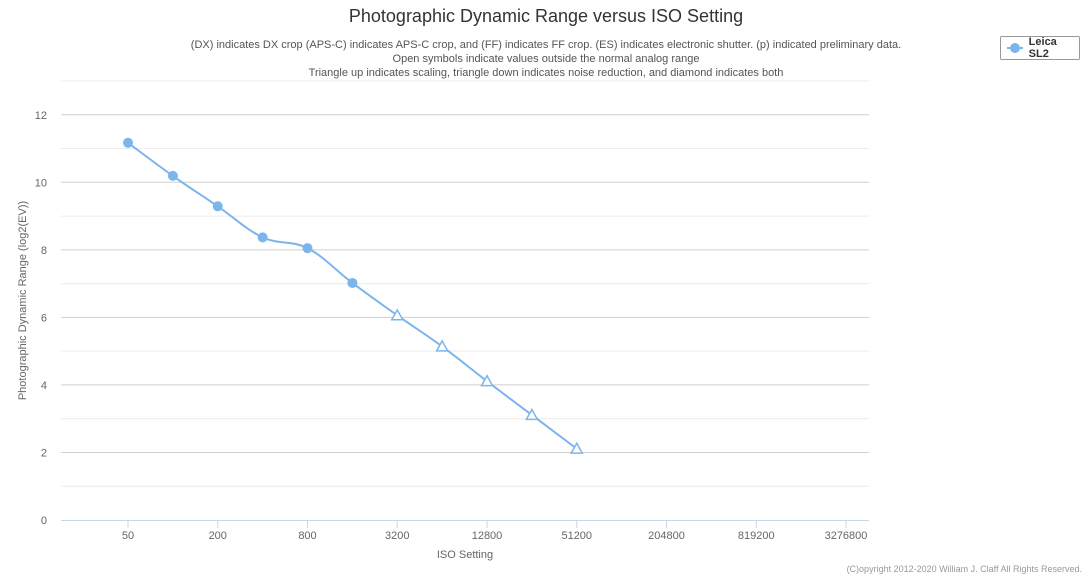 The width and height of the screenshot is (1092, 577). I want to click on y-axis-ticks: 0 2 4 6 8 10 12, so click(41, 318).